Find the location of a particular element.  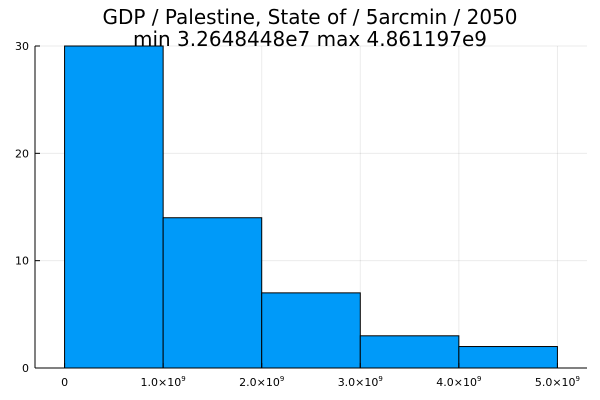

y-tick-label-2: 20 is located at coordinates (22, 153).